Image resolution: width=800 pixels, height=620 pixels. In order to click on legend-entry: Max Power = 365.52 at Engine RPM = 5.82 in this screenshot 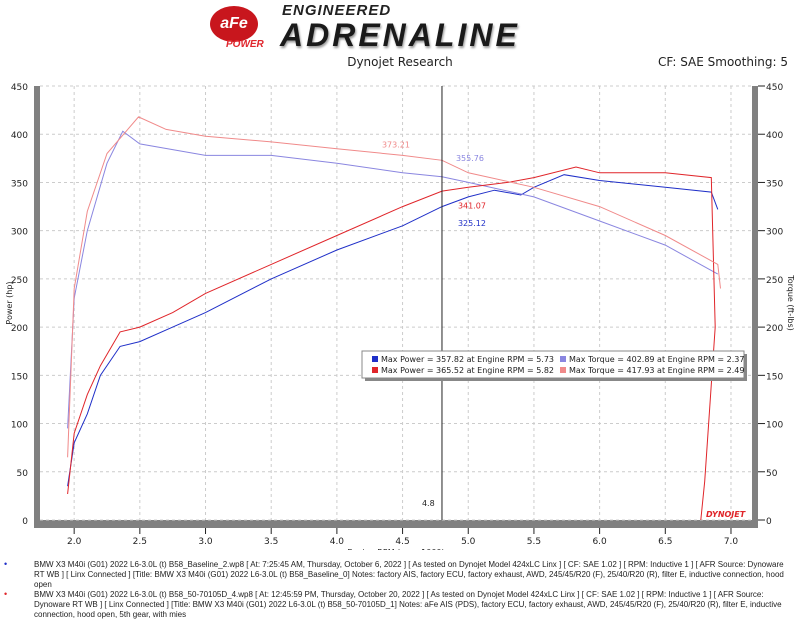, I will do `click(467, 370)`.